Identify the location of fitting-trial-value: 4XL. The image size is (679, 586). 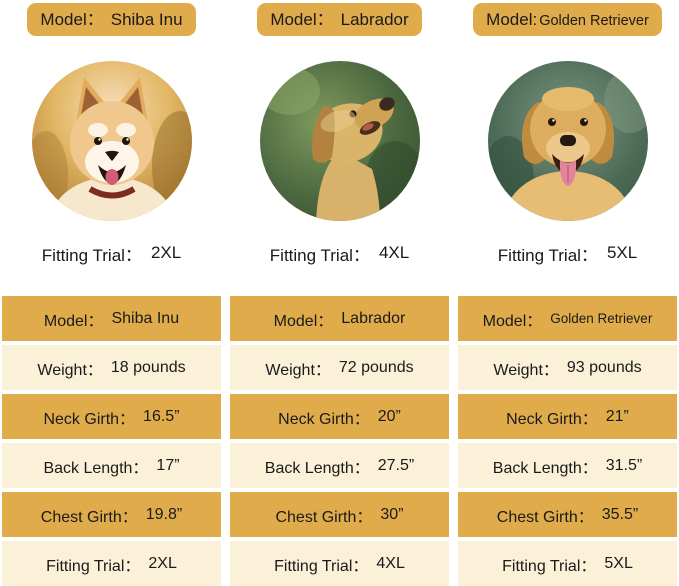
(394, 252).